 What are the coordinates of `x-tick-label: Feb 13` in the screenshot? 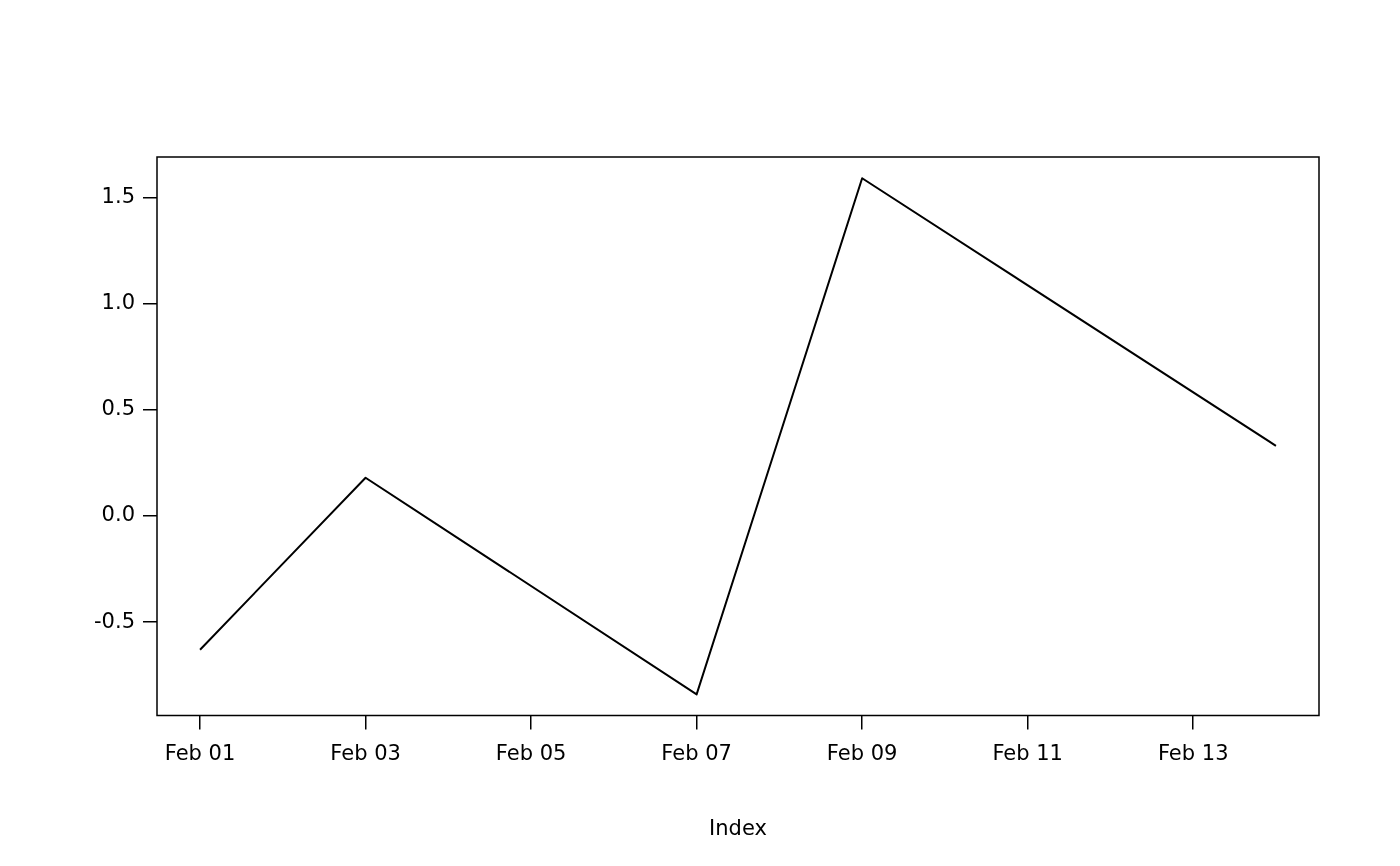 It's located at (1193, 752).